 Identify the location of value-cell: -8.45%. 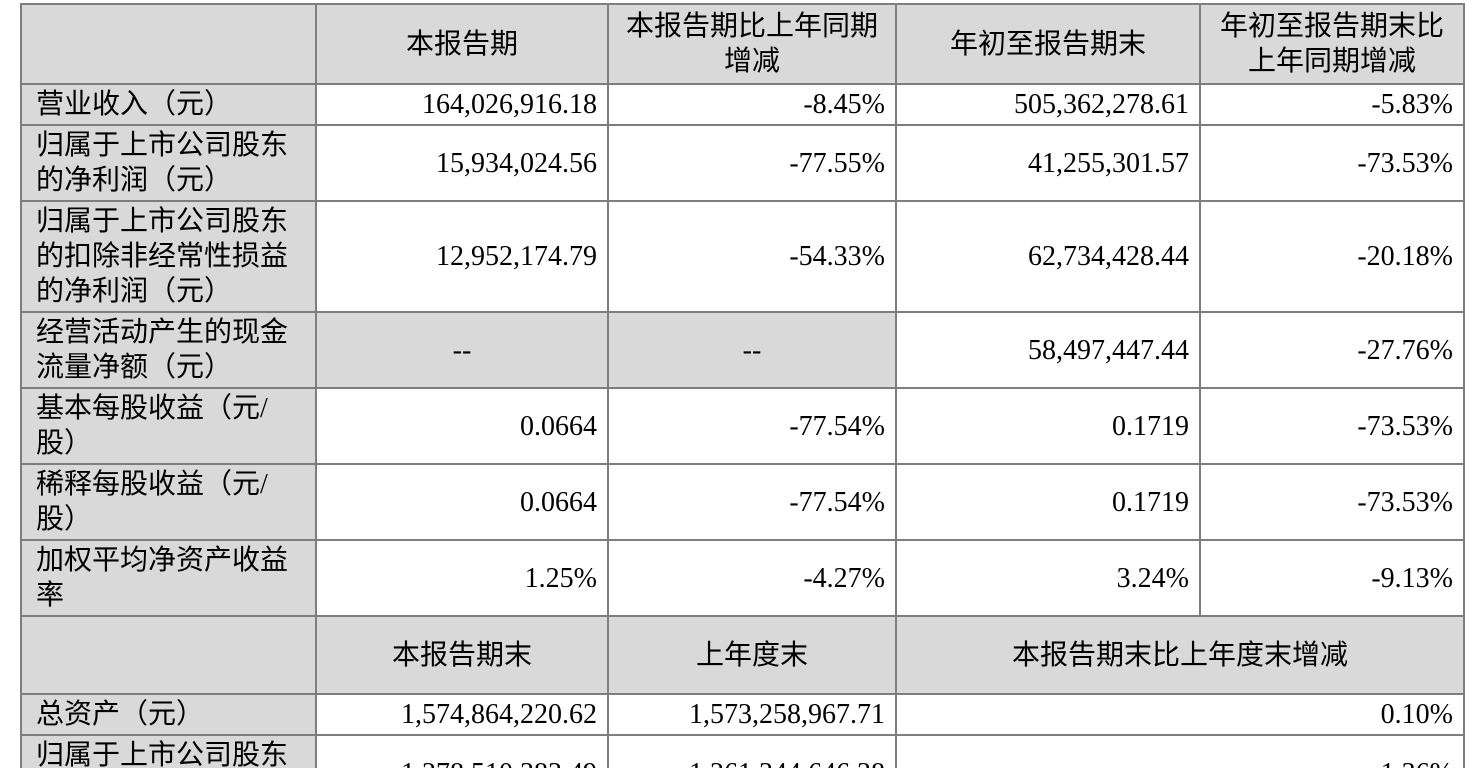
(752, 104).